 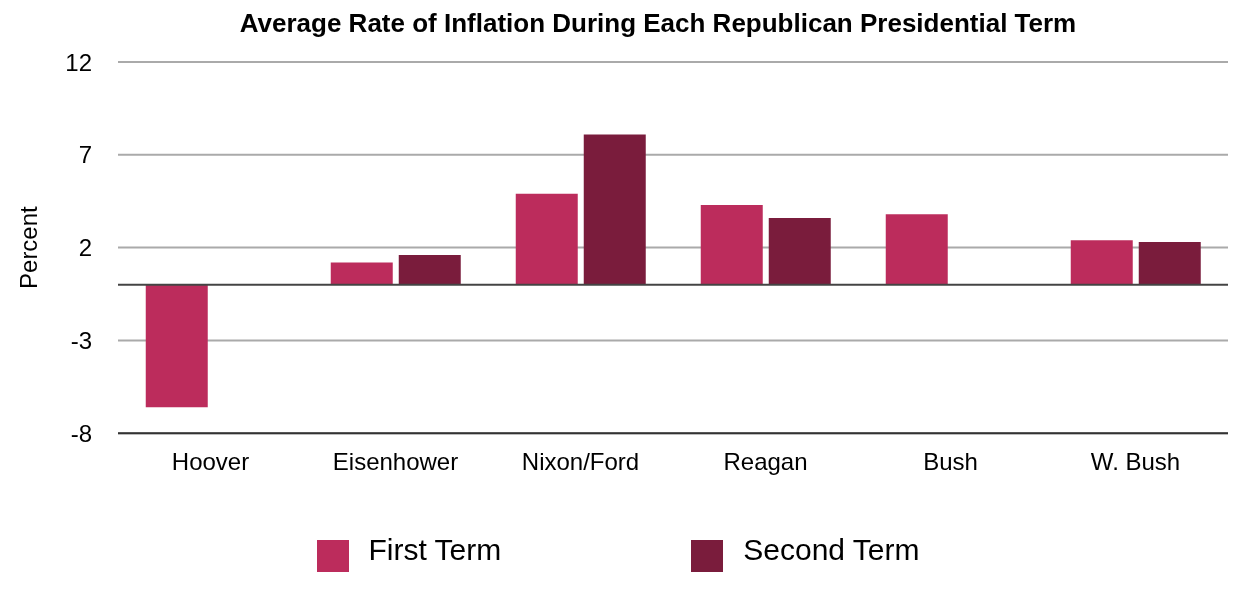 What do you see at coordinates (81, 433) in the screenshot?
I see `y-tick-label: -8` at bounding box center [81, 433].